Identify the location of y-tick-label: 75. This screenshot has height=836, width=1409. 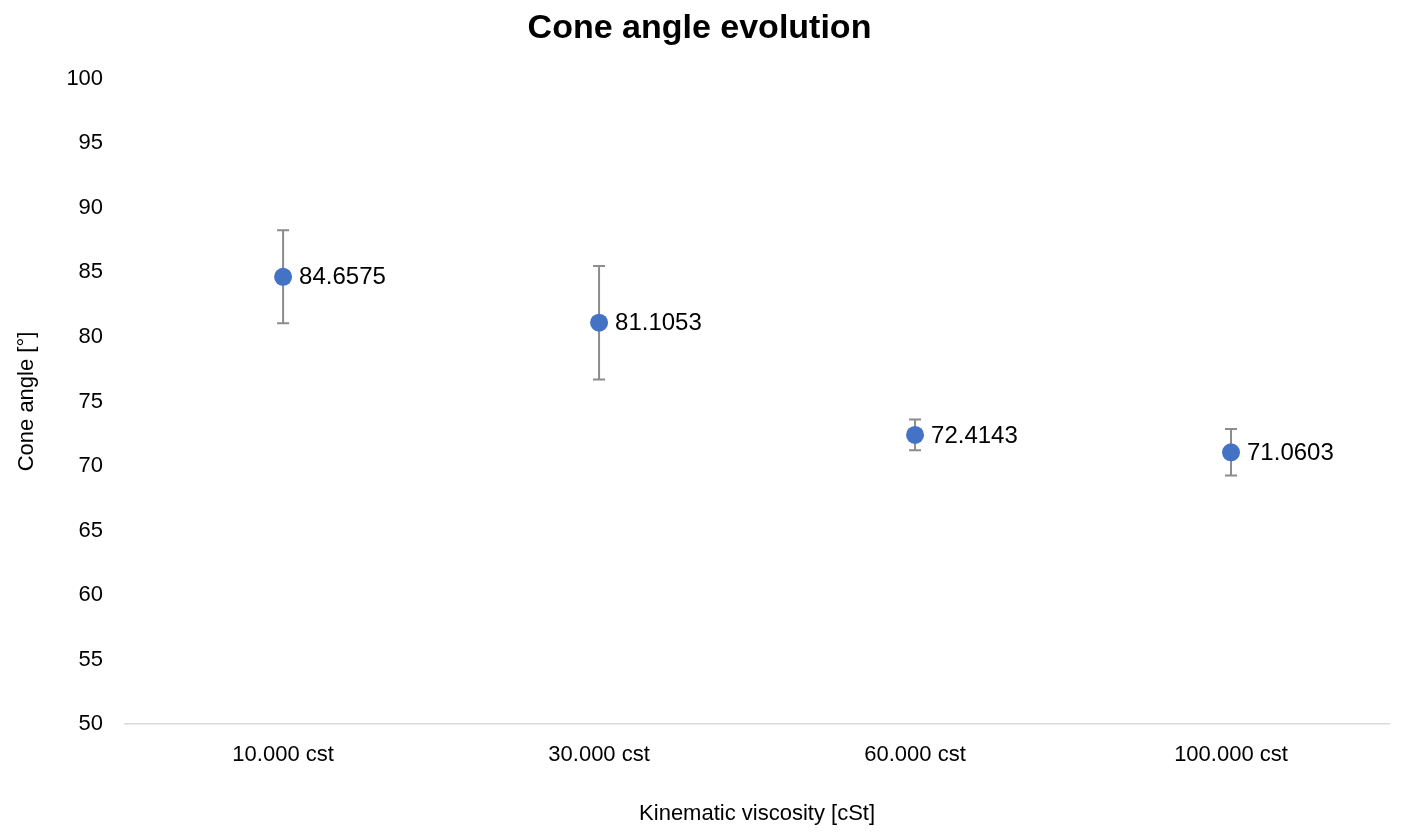
(91, 400).